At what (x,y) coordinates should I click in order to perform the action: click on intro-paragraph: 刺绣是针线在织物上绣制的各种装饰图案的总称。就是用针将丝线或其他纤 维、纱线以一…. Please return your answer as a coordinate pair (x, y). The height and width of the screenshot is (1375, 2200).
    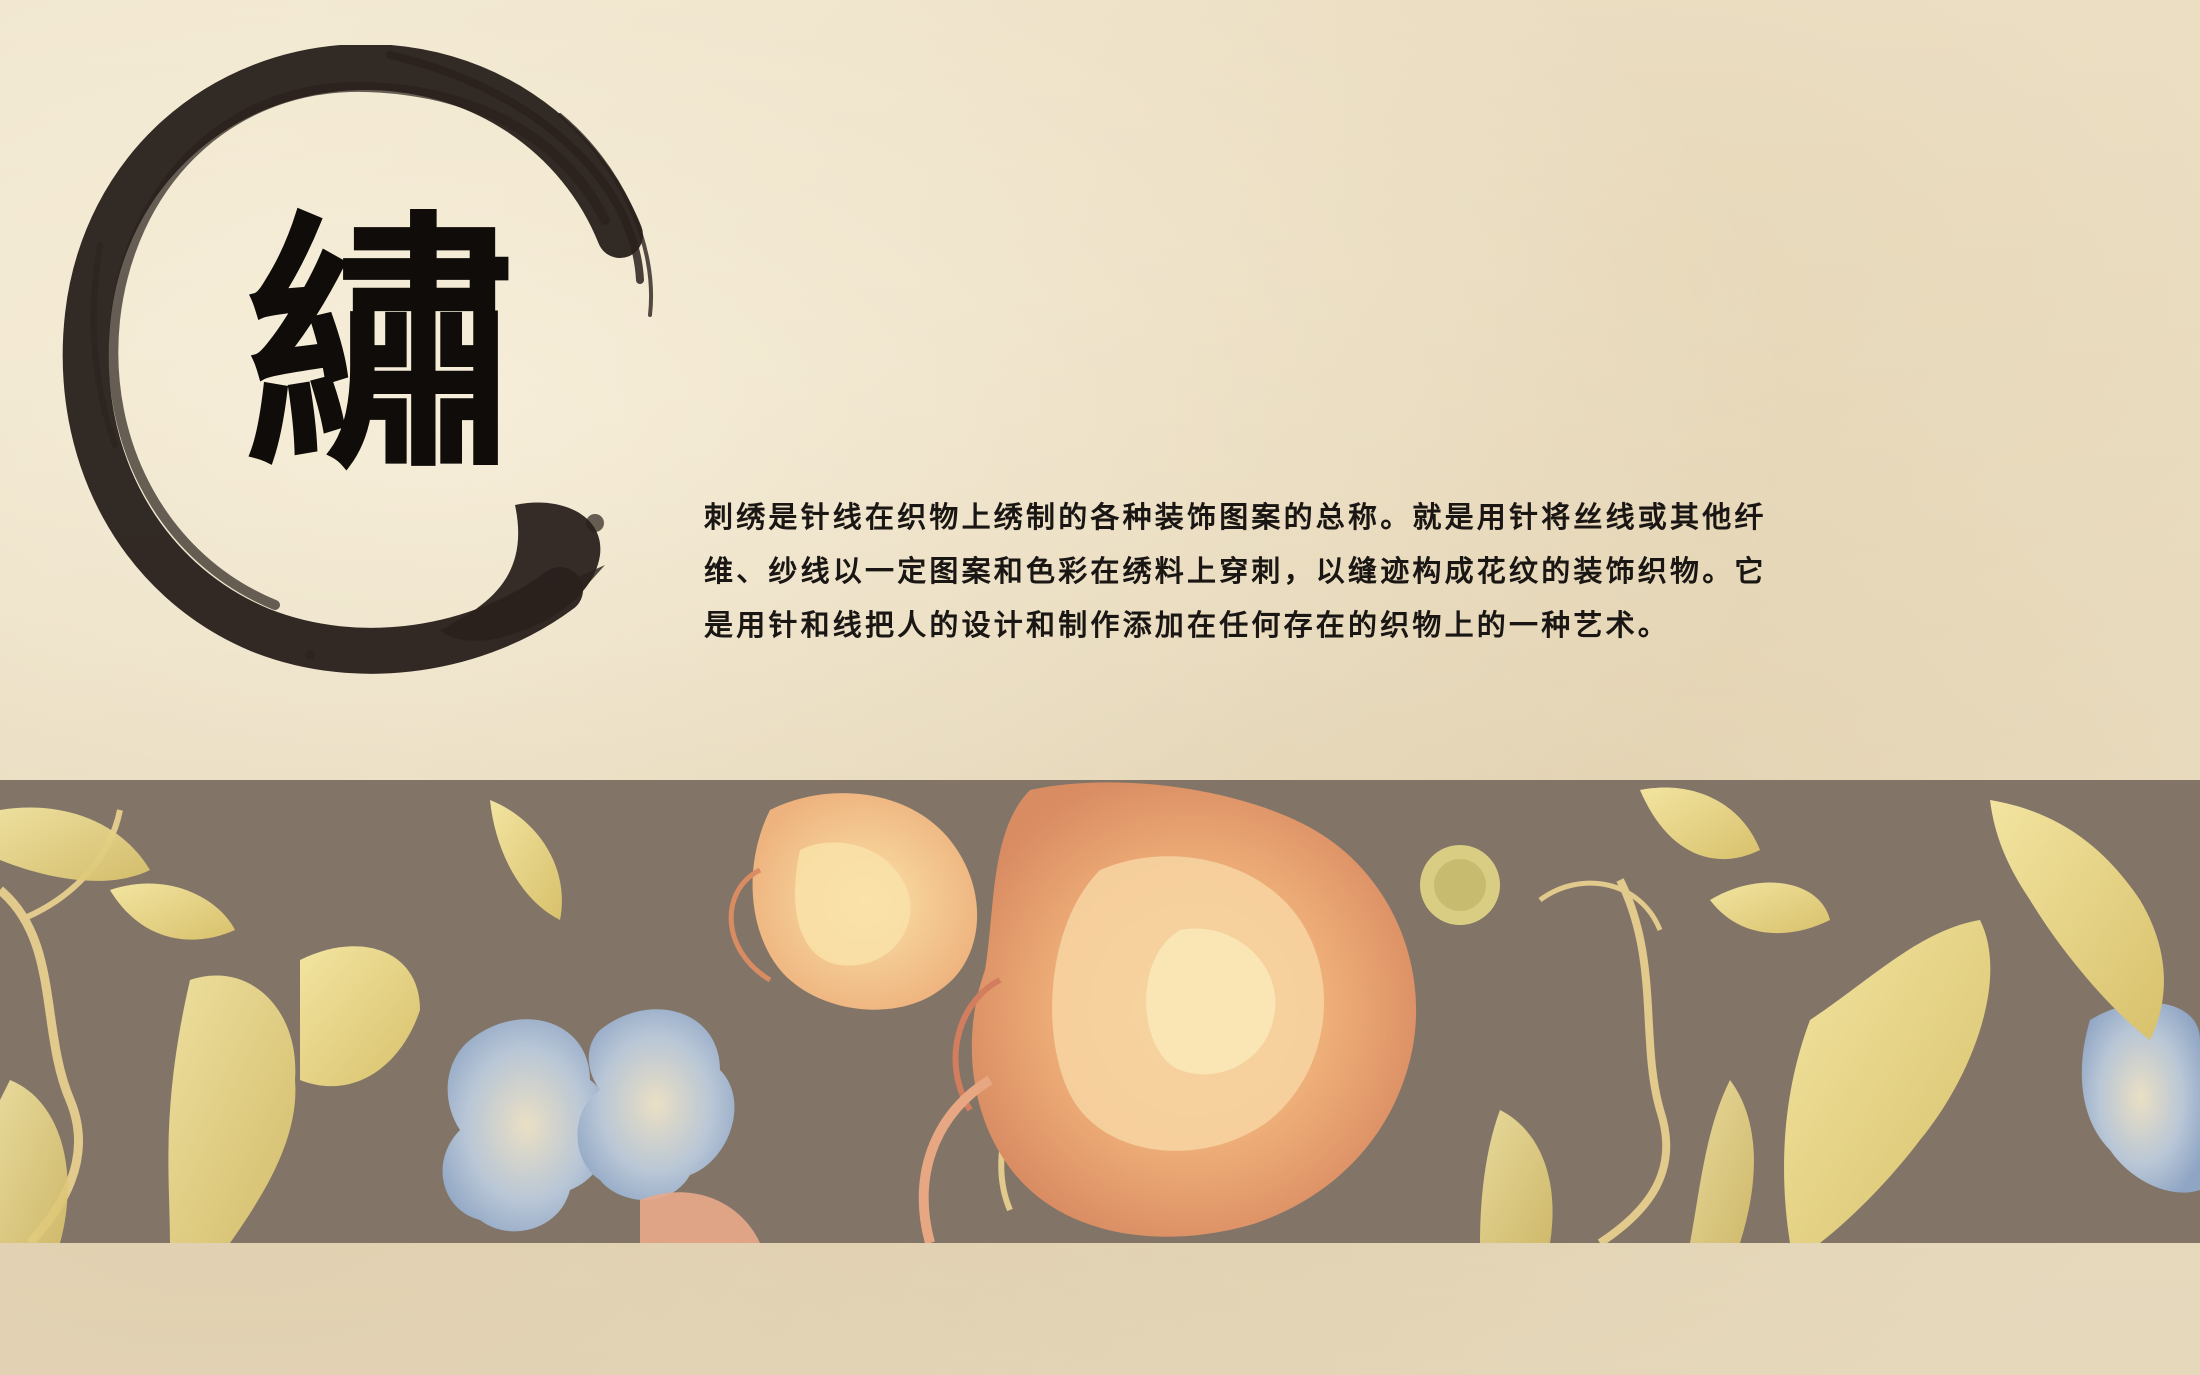
    Looking at the image, I should click on (1235, 571).